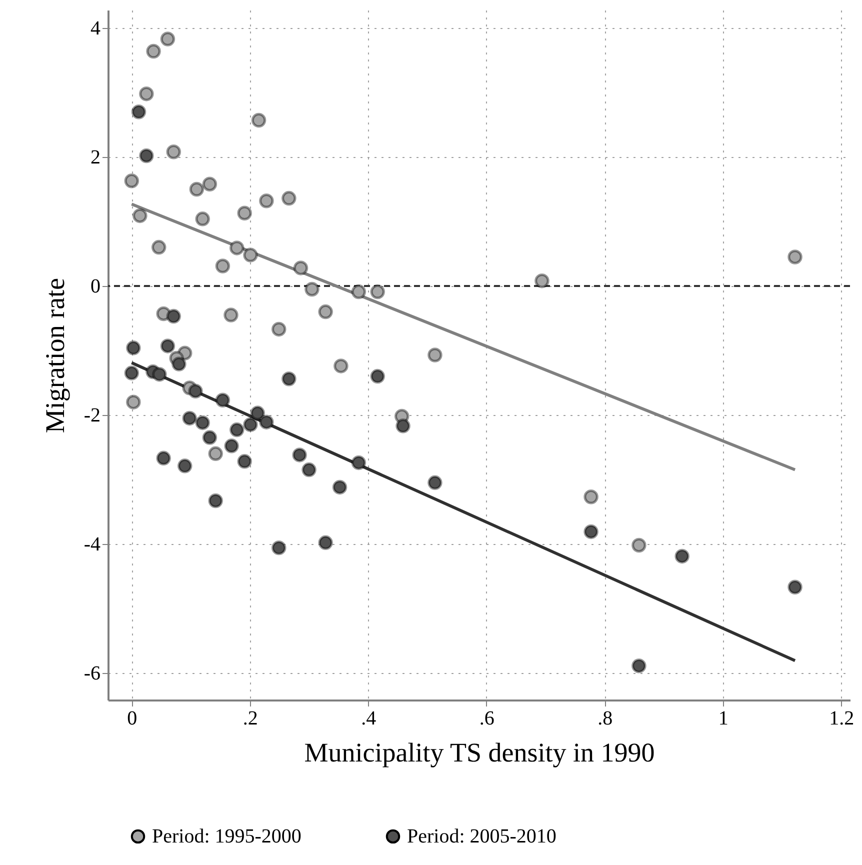 The image size is (862, 865). I want to click on y-tick-label: -2, so click(92, 415).